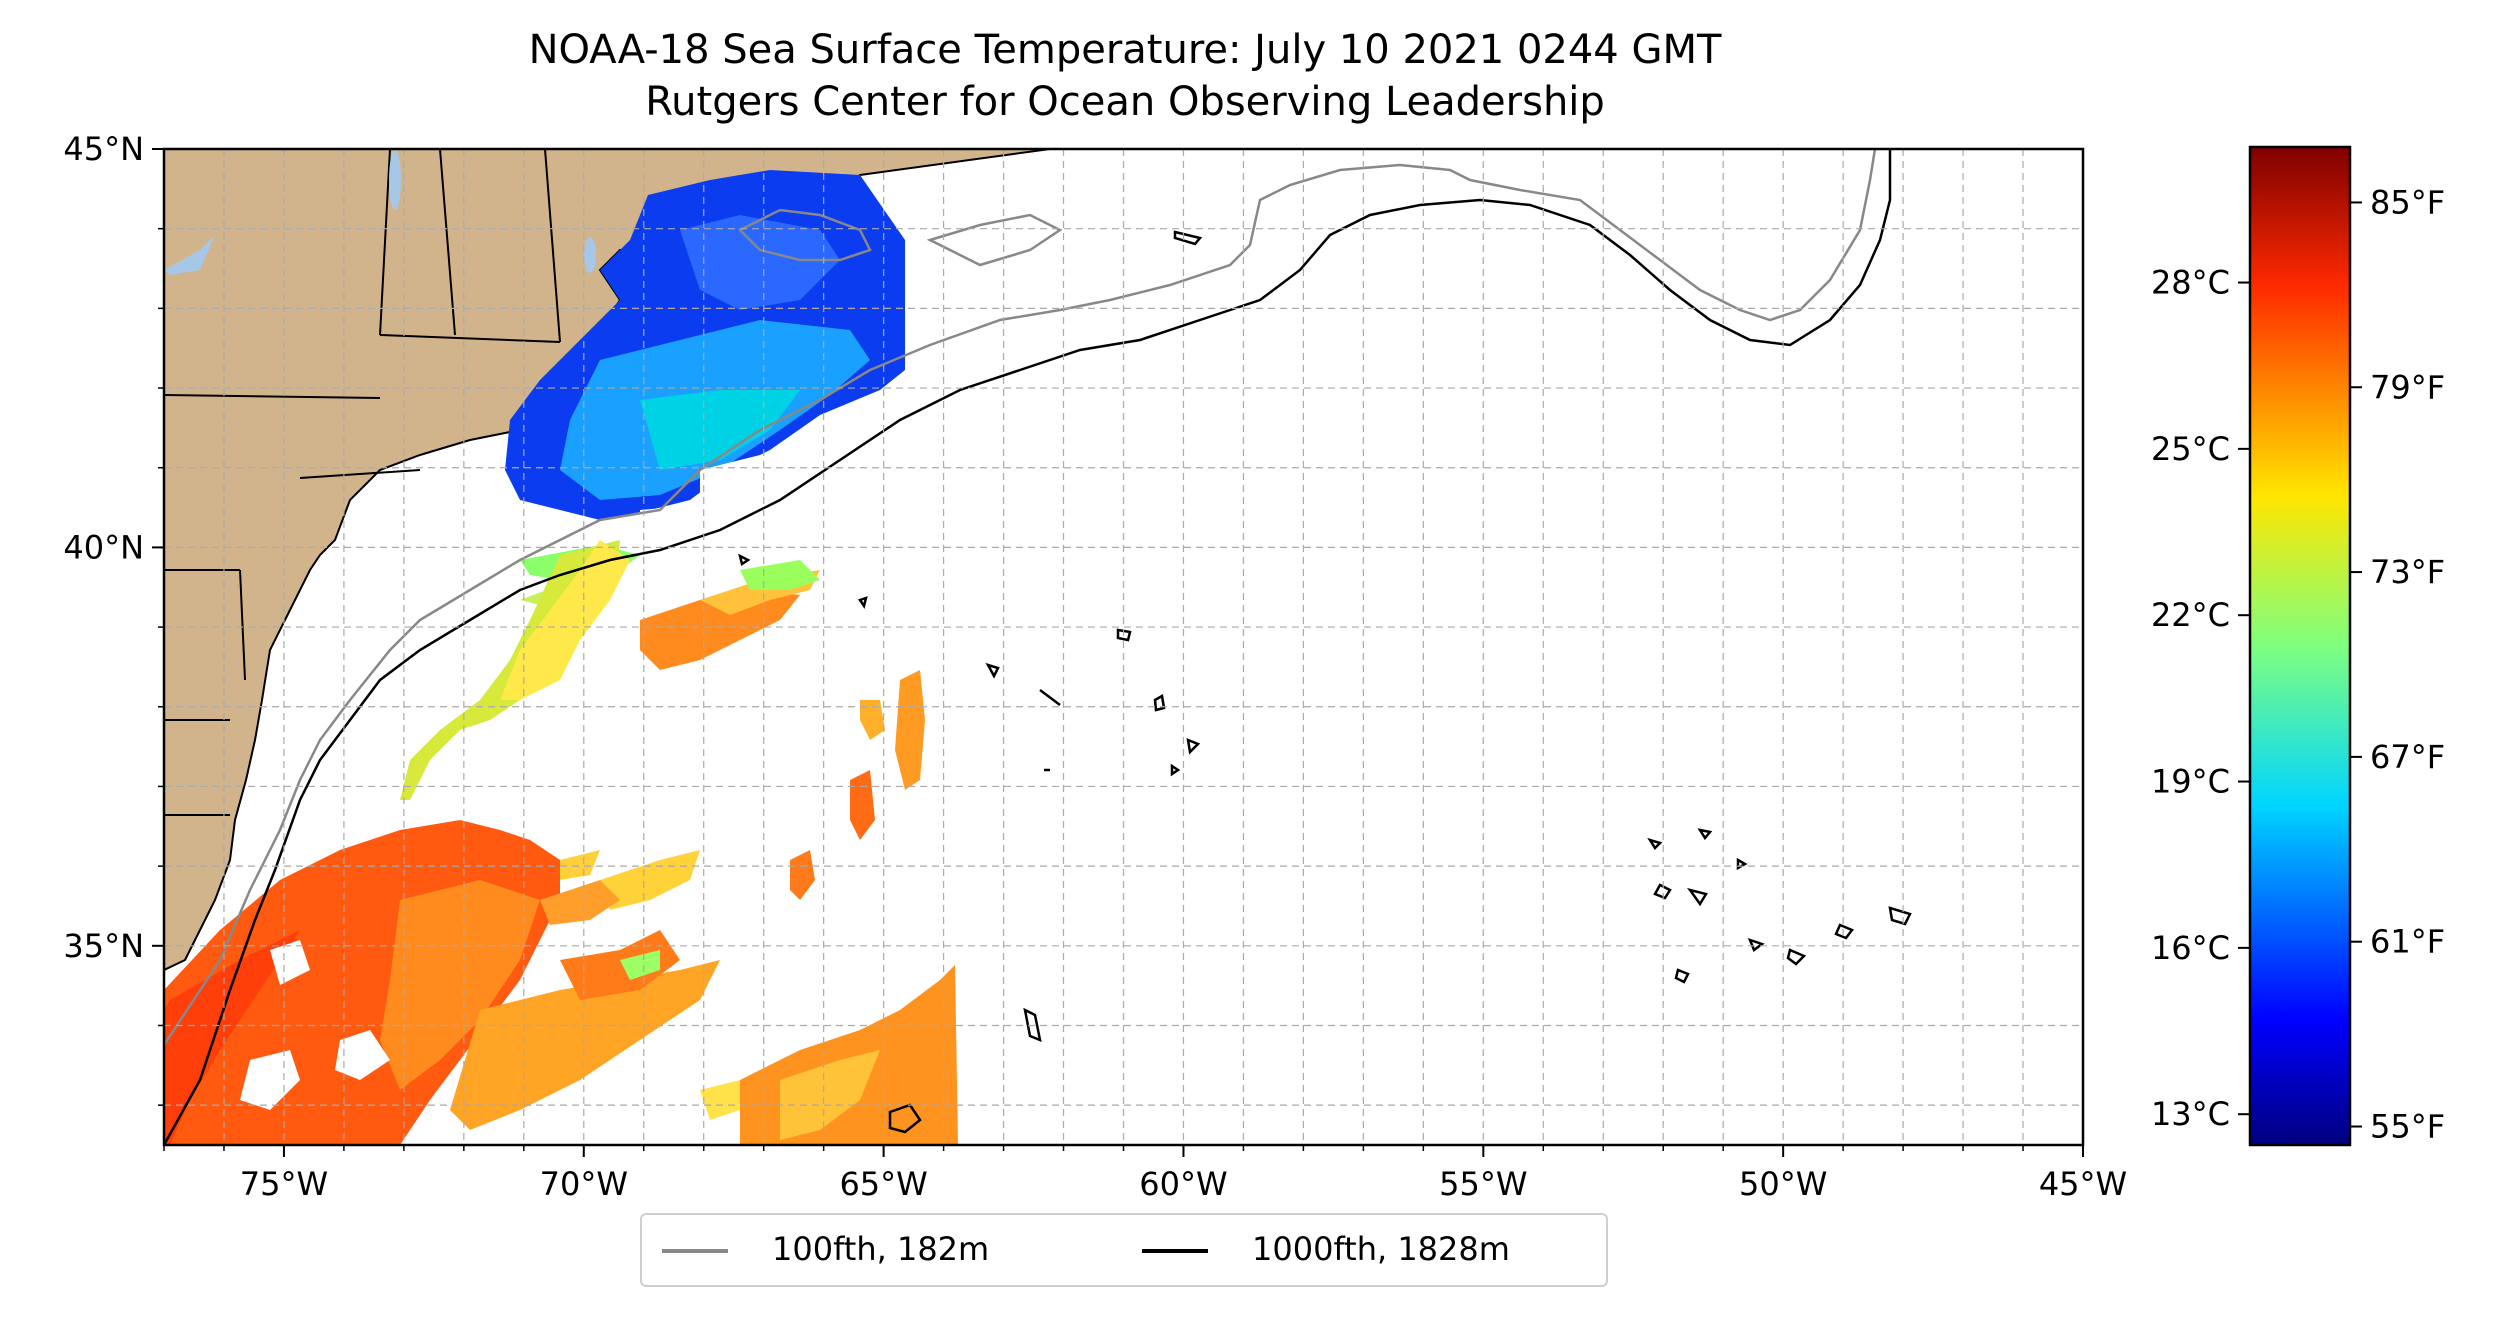 This screenshot has width=2502, height=1318. What do you see at coordinates (1175, 1251) in the screenshot?
I see `legend-1000fth-swatch` at bounding box center [1175, 1251].